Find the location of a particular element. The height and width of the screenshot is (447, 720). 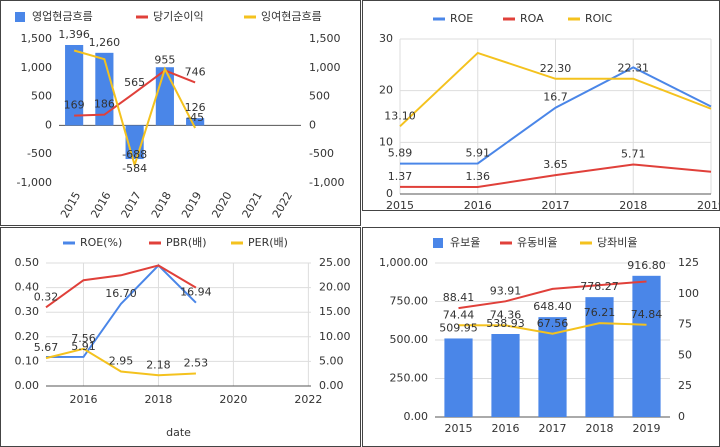

data-label: 67.56 is located at coordinates (553, 323).